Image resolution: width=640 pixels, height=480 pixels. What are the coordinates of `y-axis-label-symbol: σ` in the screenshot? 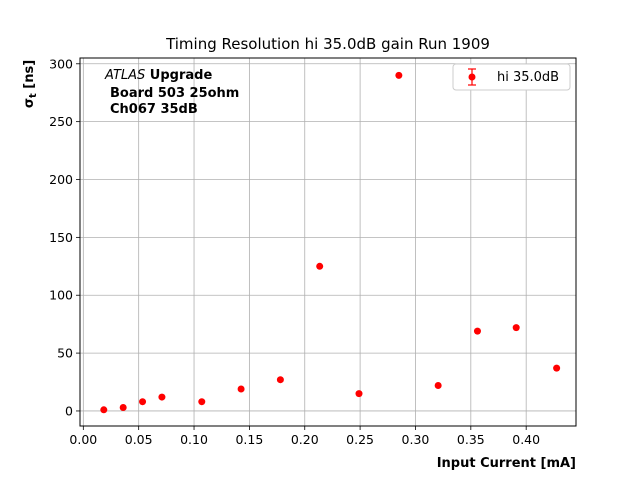 It's located at (29, 103).